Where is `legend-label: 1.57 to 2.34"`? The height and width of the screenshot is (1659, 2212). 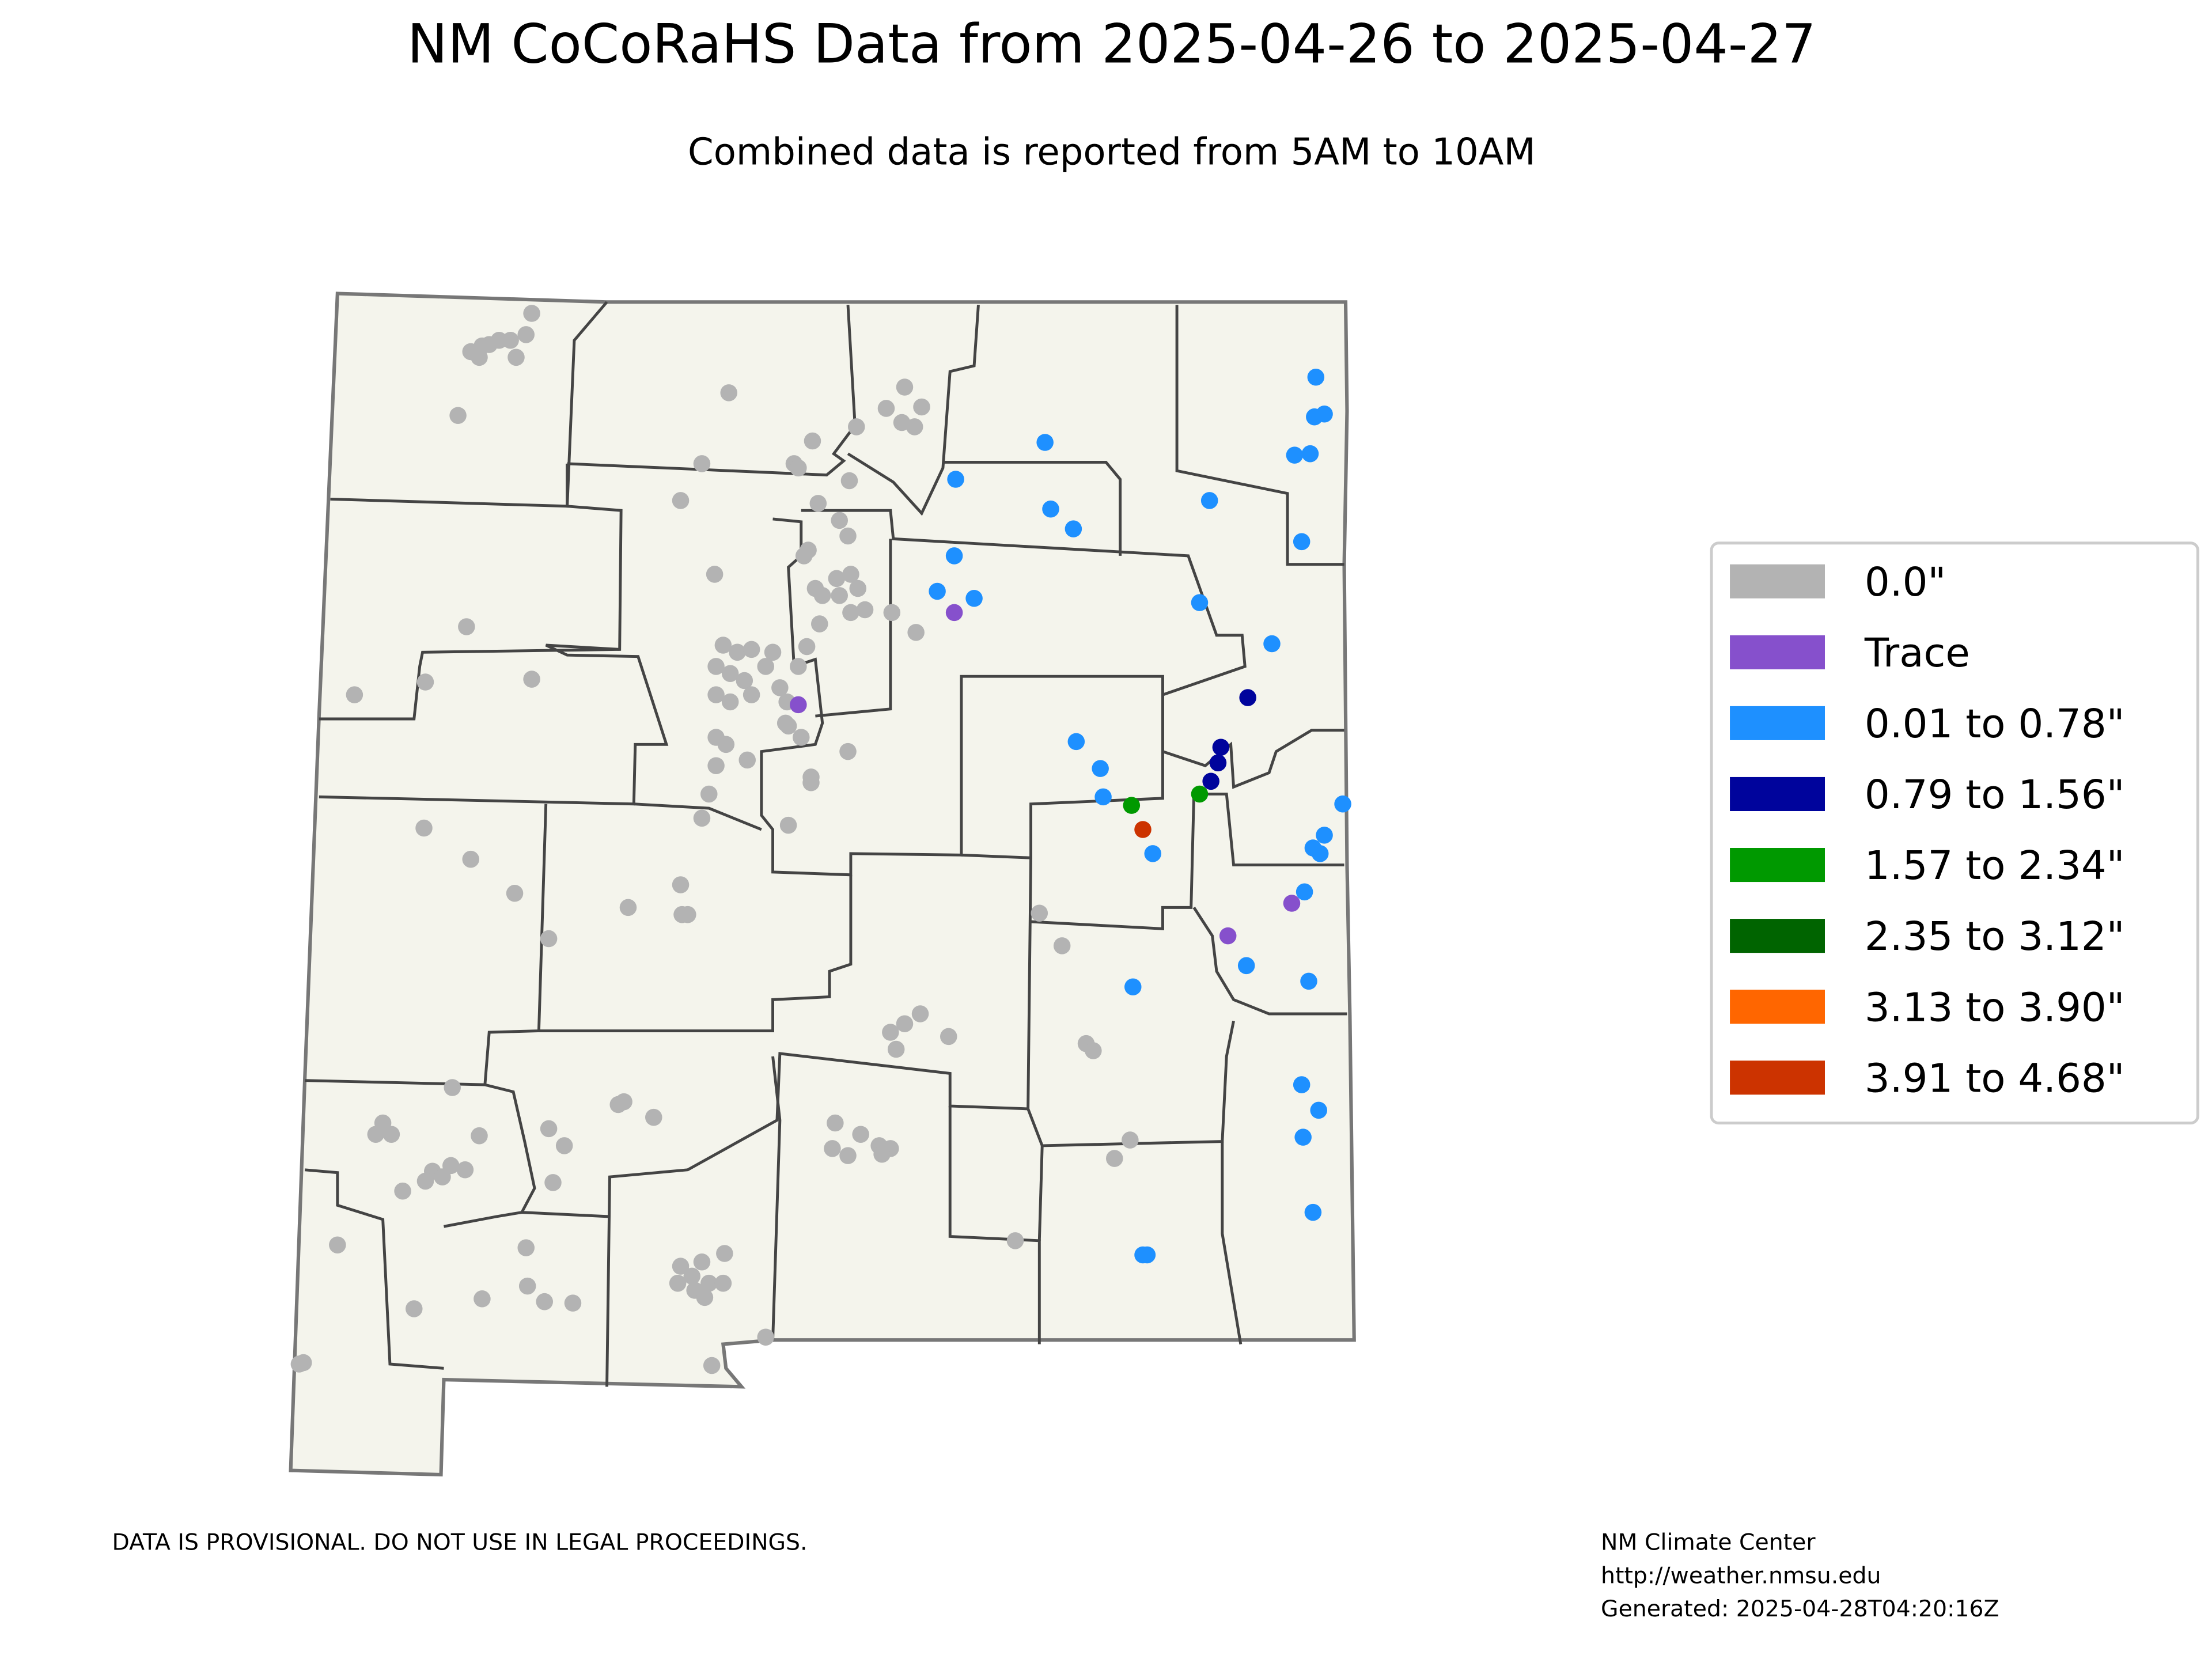 legend-label: 1.57 to 2.34" is located at coordinates (1995, 866).